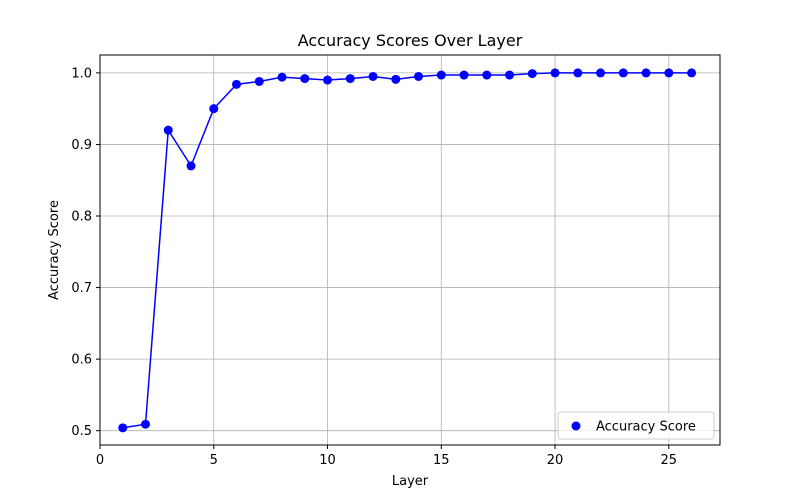 The image size is (800, 500). Describe the element at coordinates (81, 145) in the screenshot. I see `y-tick-label: 0.9` at that location.